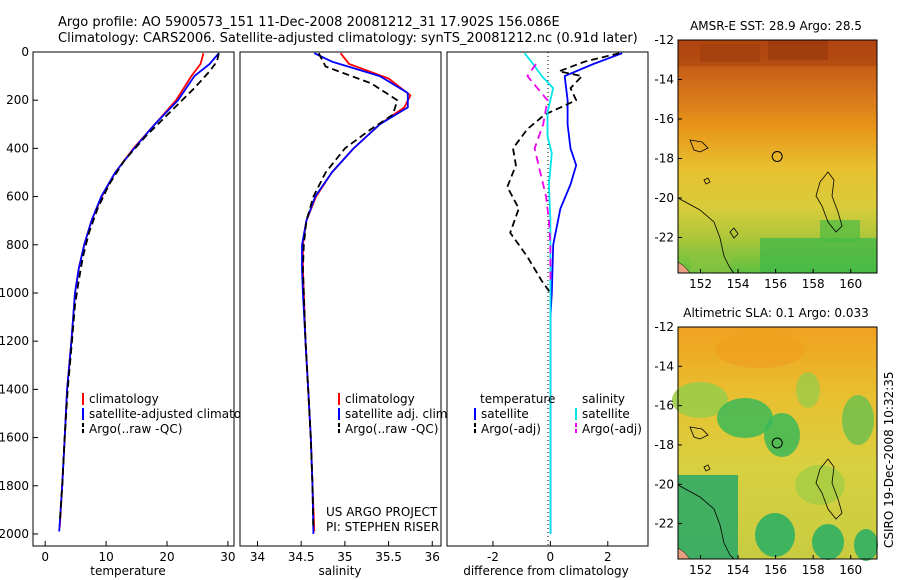  I want to click on sla-low-region, so click(708, 517).